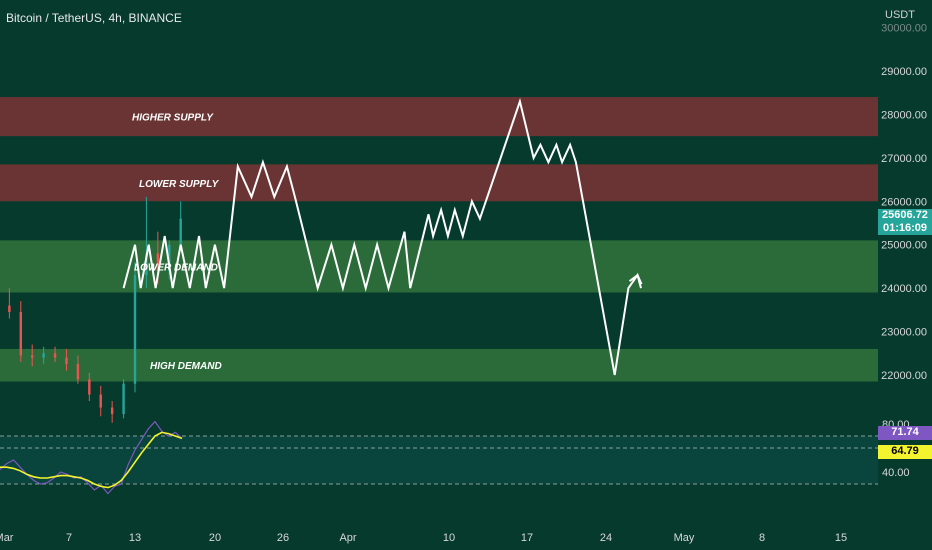 This screenshot has width=932, height=550. I want to click on zone-label-demand: LOWER DEMAND, so click(176, 267).